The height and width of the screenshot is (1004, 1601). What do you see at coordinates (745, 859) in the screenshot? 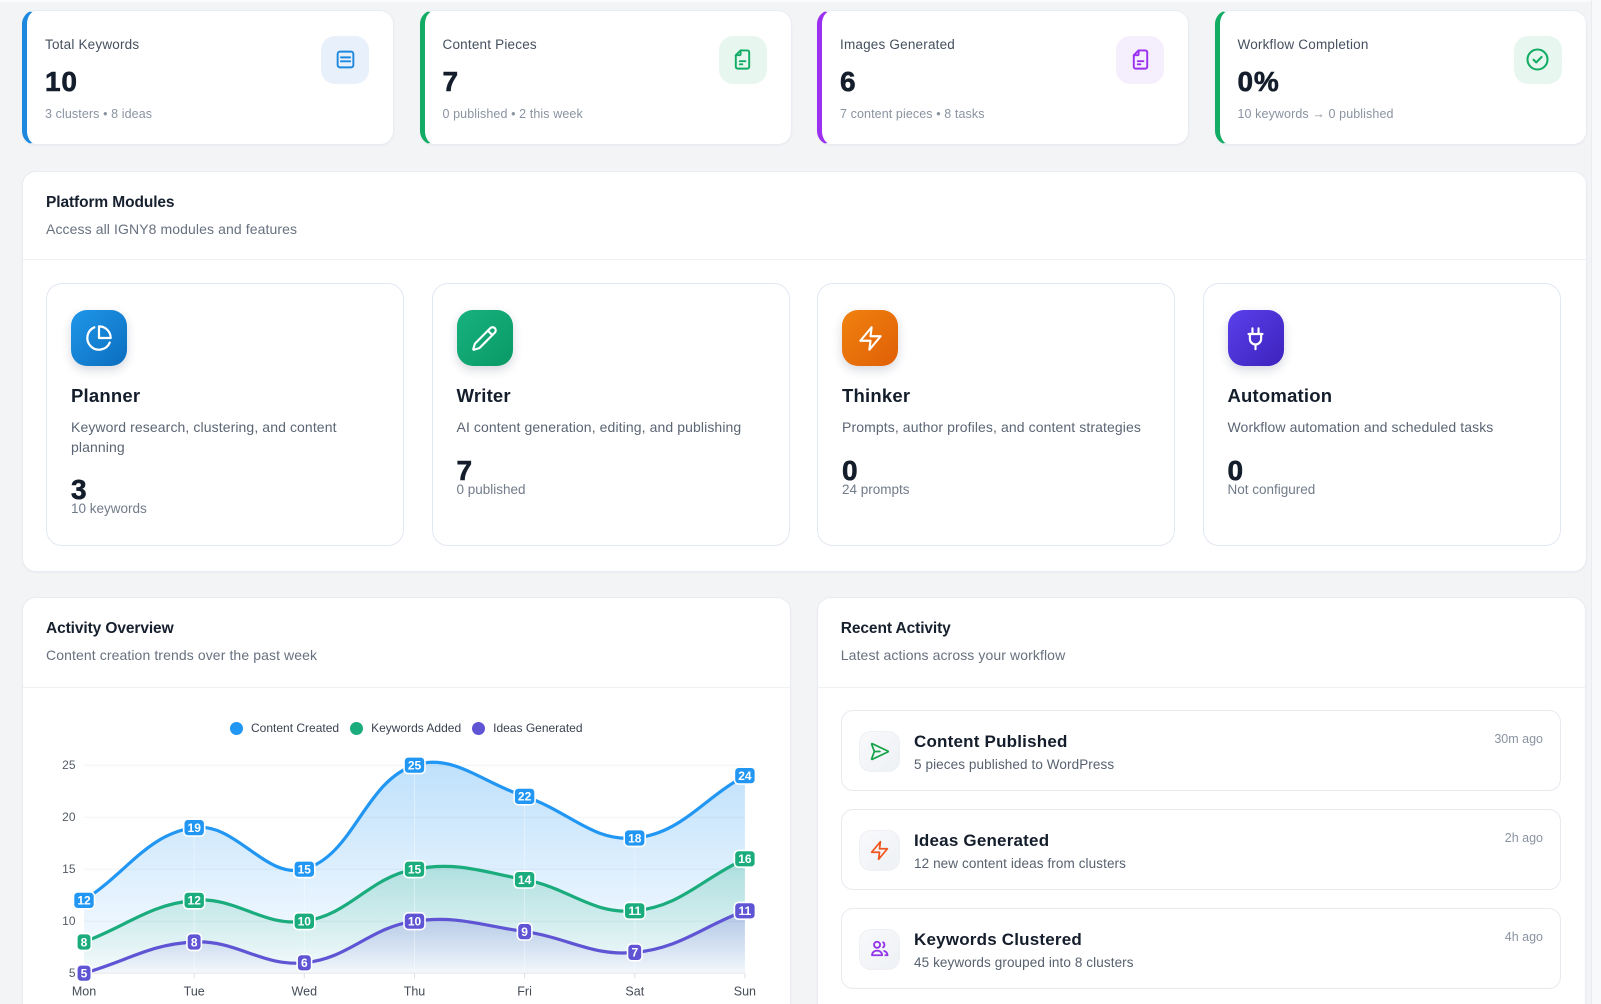
I see `svg-text: 16` at bounding box center [745, 859].